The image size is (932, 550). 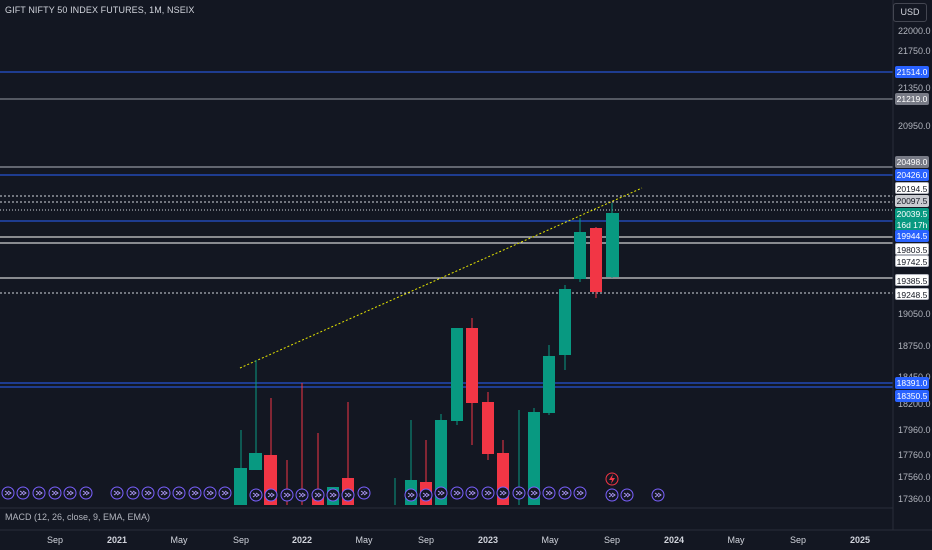 I want to click on price-label-19248: 19248.5, so click(x=912, y=294).